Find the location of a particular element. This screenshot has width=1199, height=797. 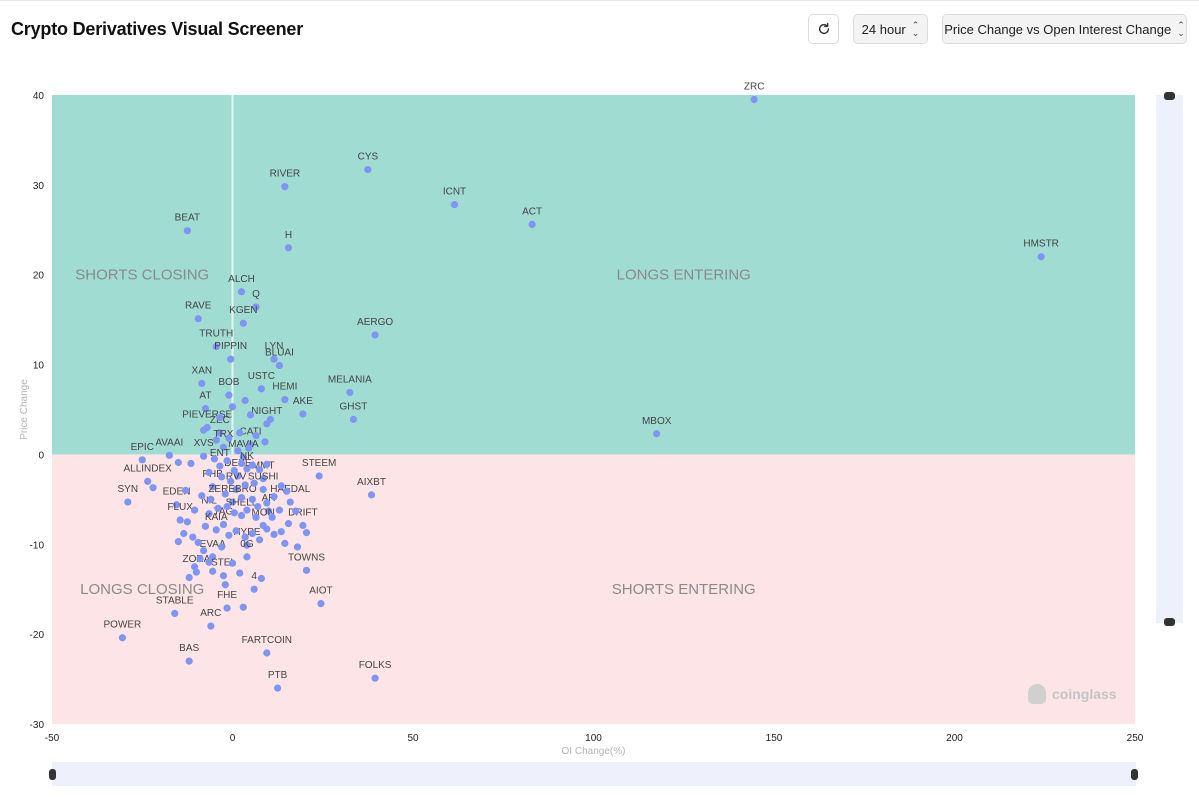

metric-select: Price Change vs Open Interest Change ⌃ ⌄ is located at coordinates (1064, 29).